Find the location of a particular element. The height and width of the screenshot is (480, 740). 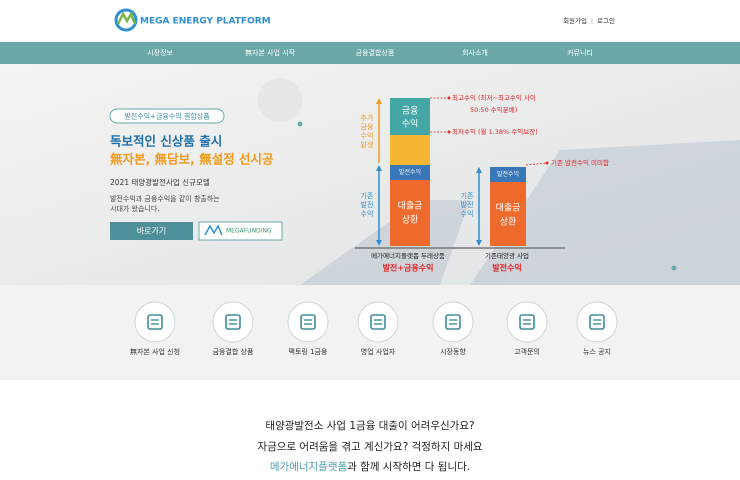

bar-label: 금융 is located at coordinates (410, 111).